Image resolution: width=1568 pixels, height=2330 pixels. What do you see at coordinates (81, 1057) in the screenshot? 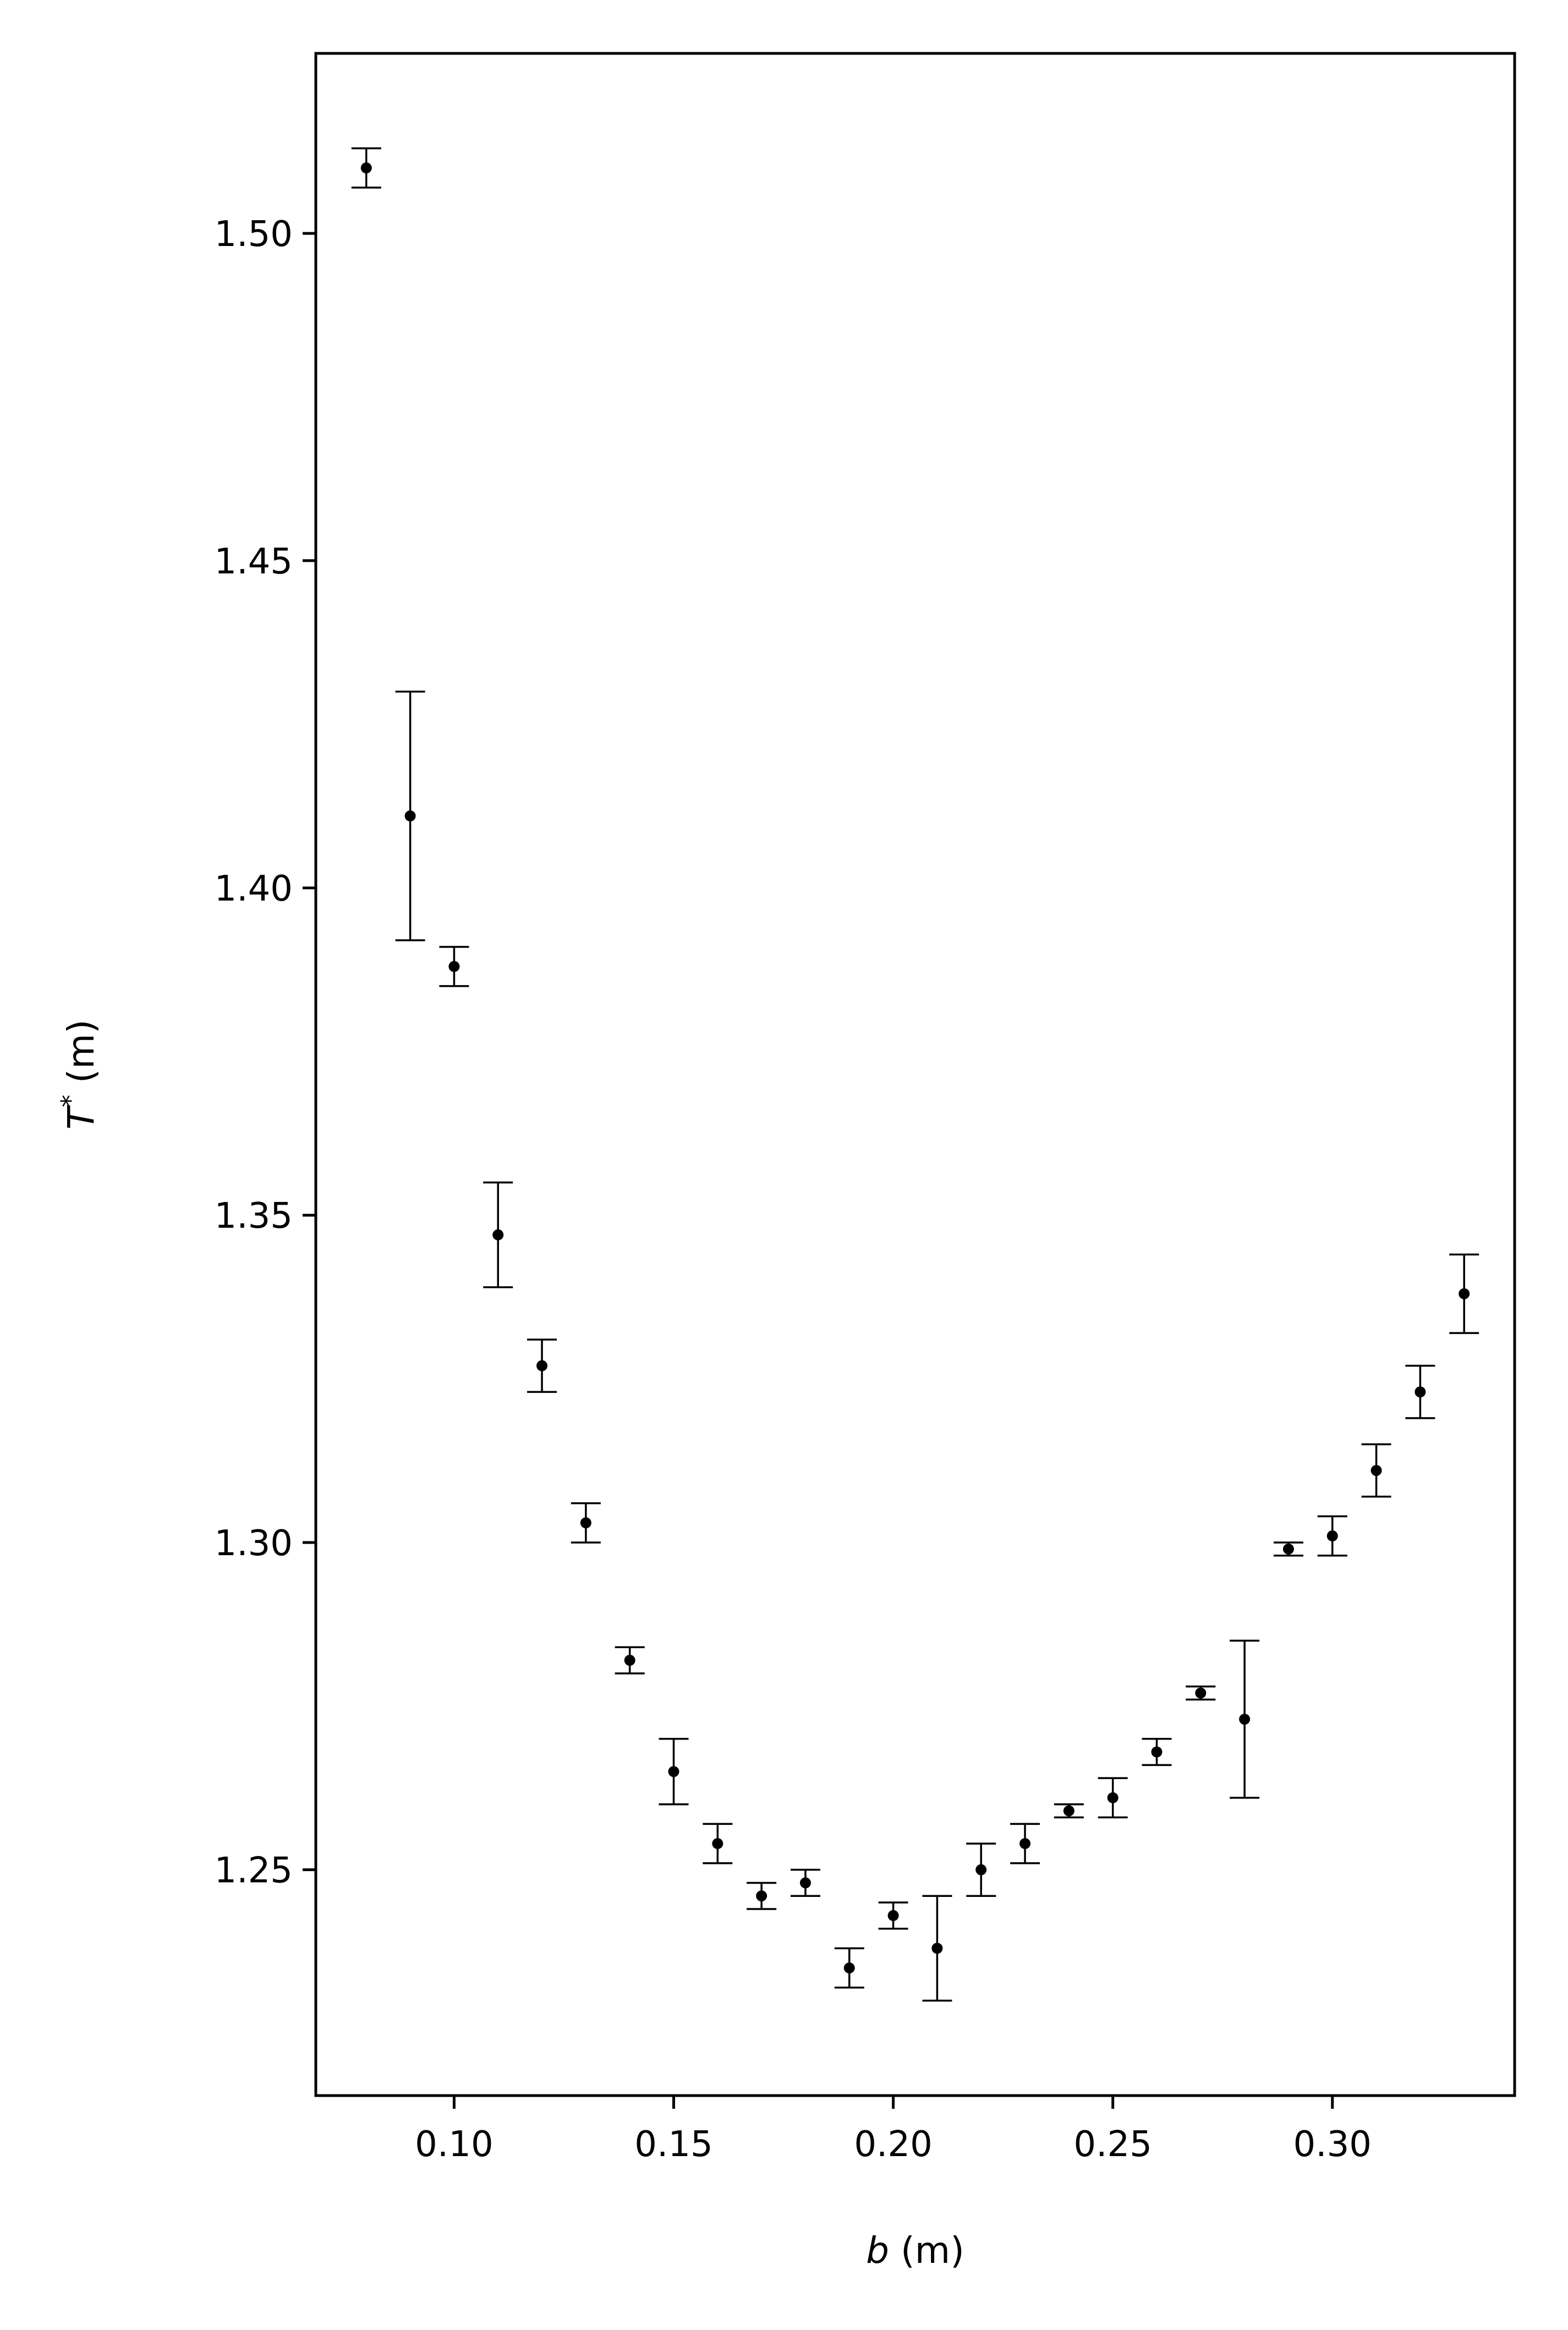
I see `y-axis-unit: (m)` at bounding box center [81, 1057].